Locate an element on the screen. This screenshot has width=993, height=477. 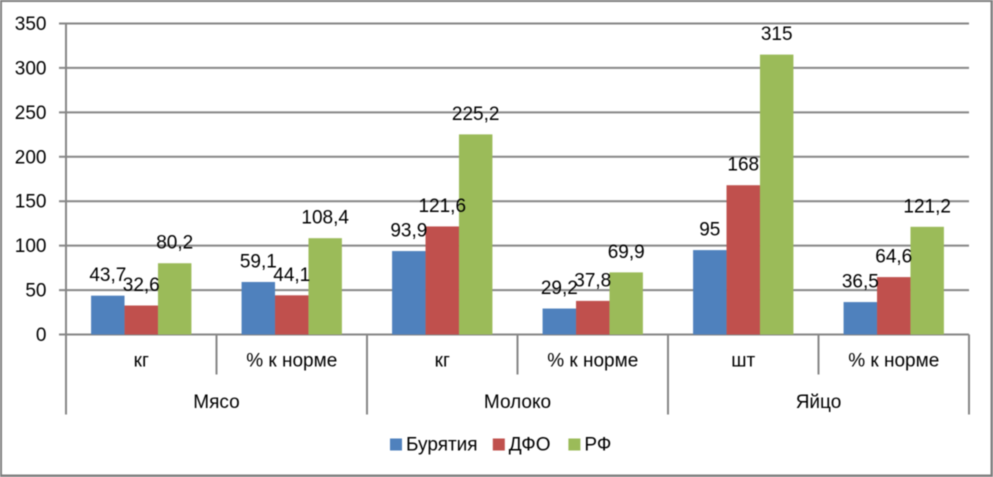
svg-text: 29,2 is located at coordinates (559, 288).